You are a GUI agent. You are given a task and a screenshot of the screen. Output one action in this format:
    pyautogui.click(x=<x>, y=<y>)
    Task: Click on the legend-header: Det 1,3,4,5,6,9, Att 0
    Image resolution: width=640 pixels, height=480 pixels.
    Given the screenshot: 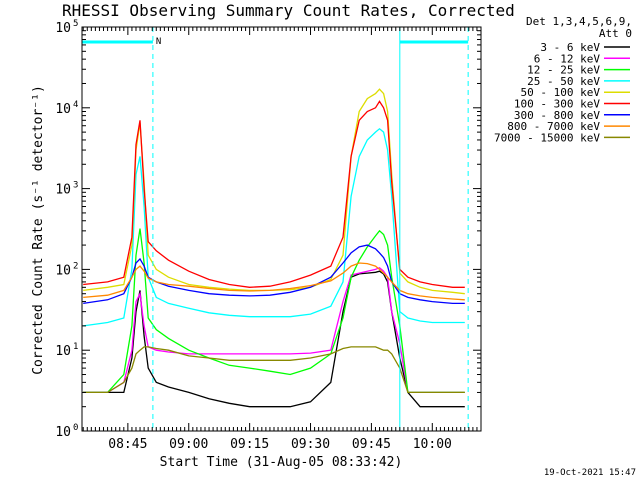 What is the action you would take?
    pyautogui.click(x=579, y=27)
    